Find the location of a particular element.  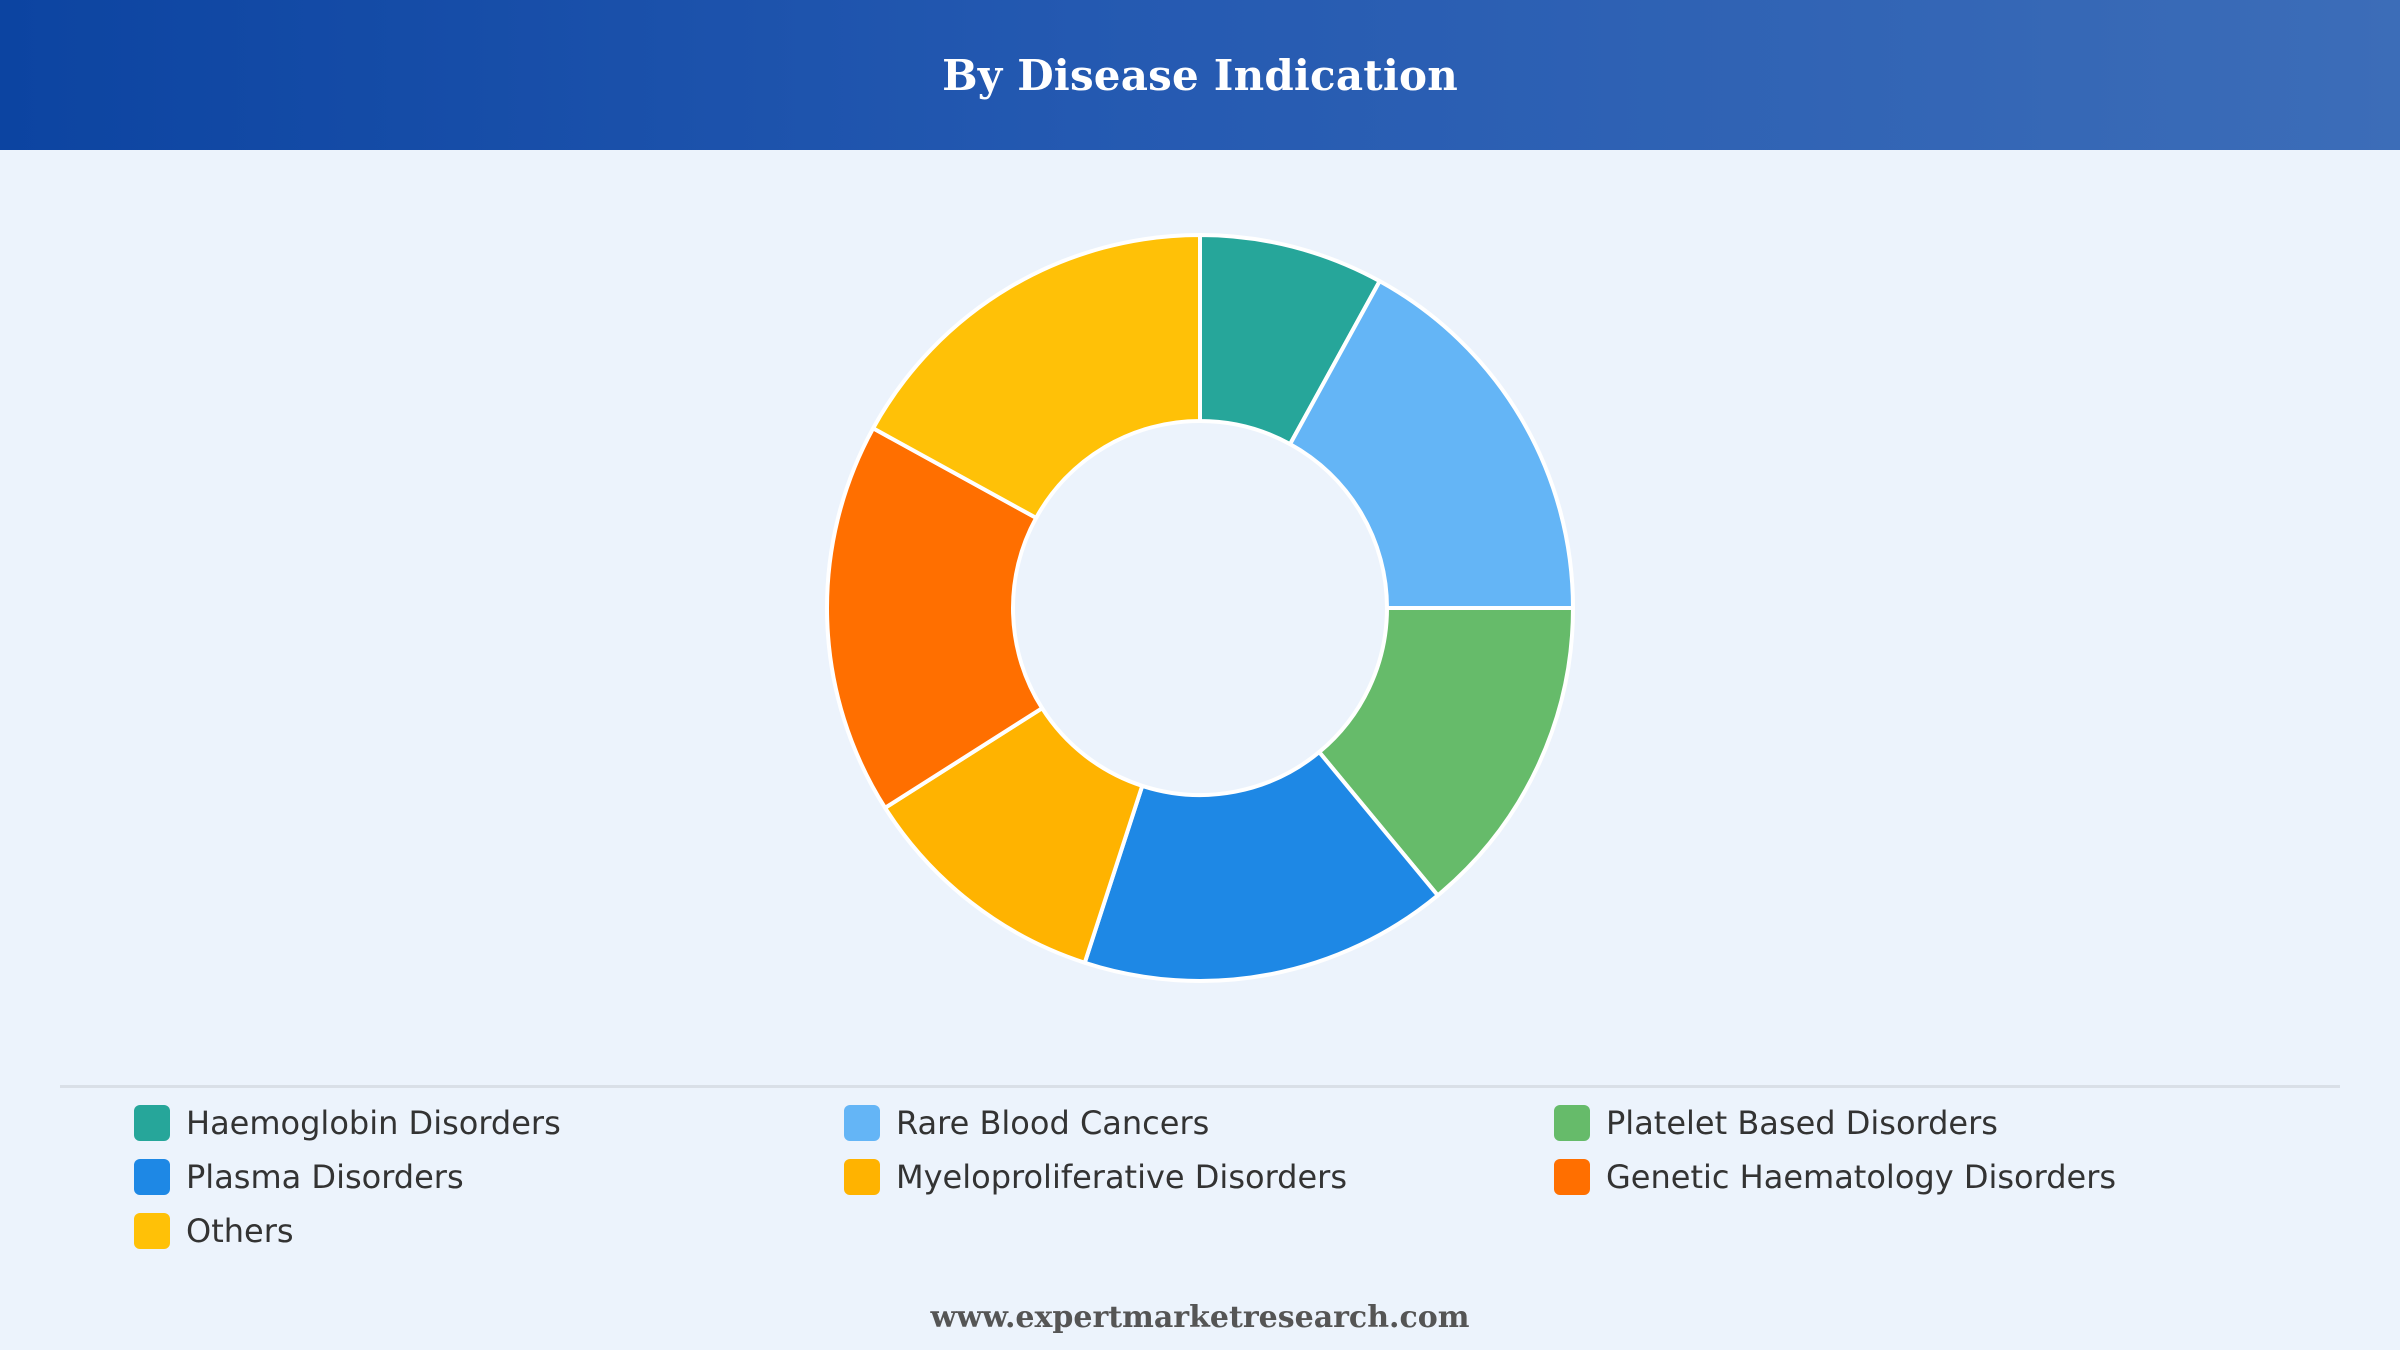

legend-divider is located at coordinates (1200, 1086).